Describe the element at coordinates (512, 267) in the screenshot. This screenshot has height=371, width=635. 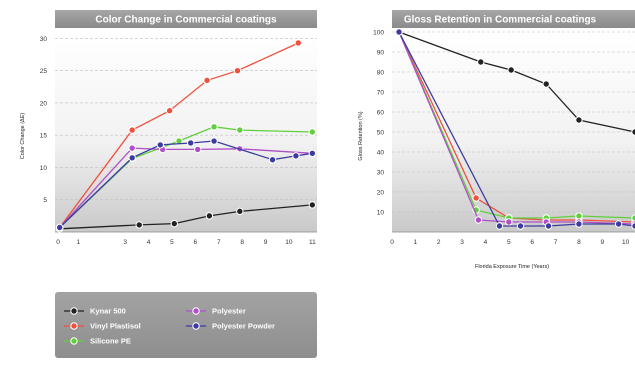
I see `gloss-retention-x-label: Florida Exposure Time (Years)` at that location.